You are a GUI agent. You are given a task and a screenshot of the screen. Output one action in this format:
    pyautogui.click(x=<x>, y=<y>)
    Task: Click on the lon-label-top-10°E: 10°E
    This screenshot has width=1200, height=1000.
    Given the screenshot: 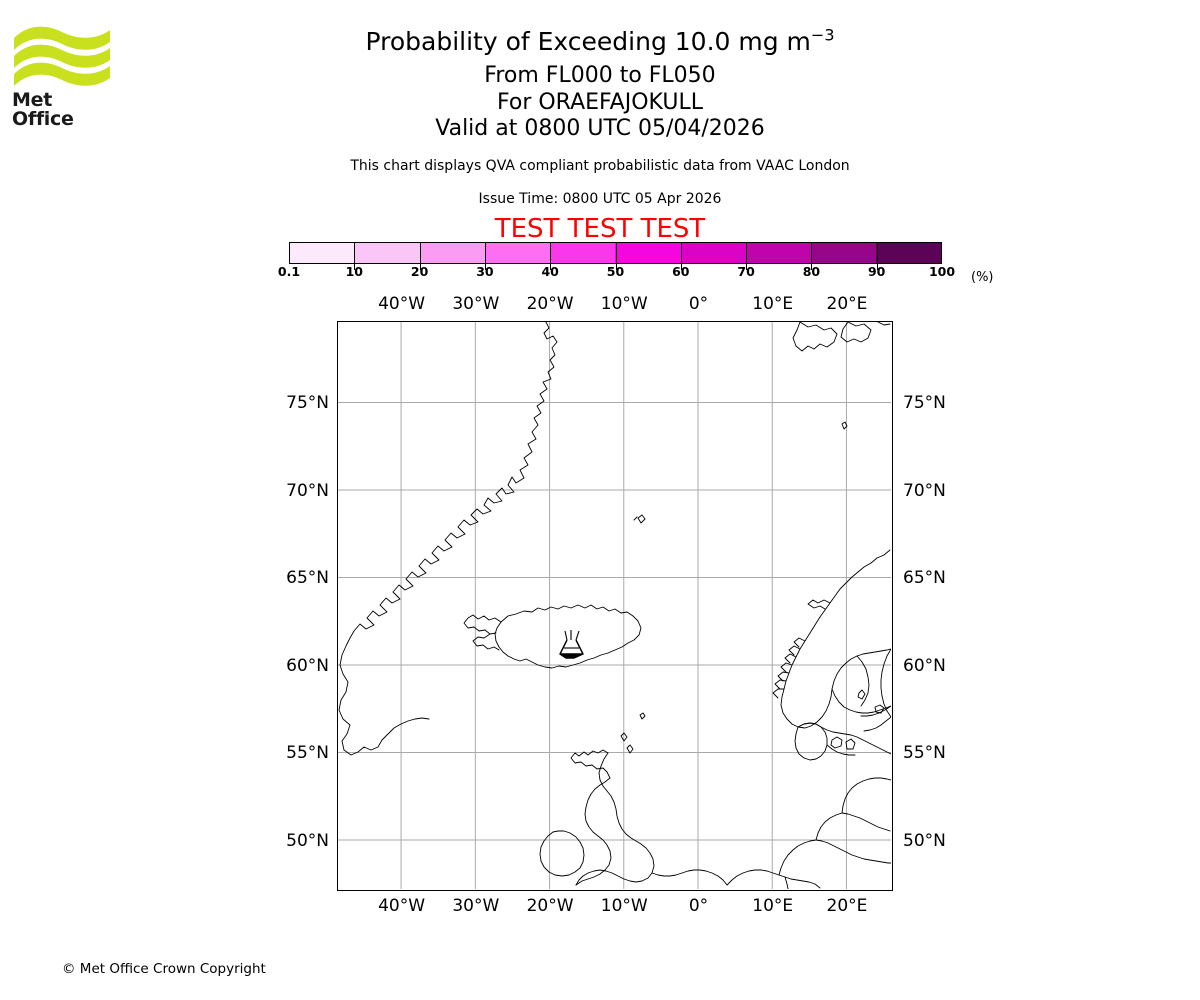 What is the action you would take?
    pyautogui.click(x=773, y=304)
    